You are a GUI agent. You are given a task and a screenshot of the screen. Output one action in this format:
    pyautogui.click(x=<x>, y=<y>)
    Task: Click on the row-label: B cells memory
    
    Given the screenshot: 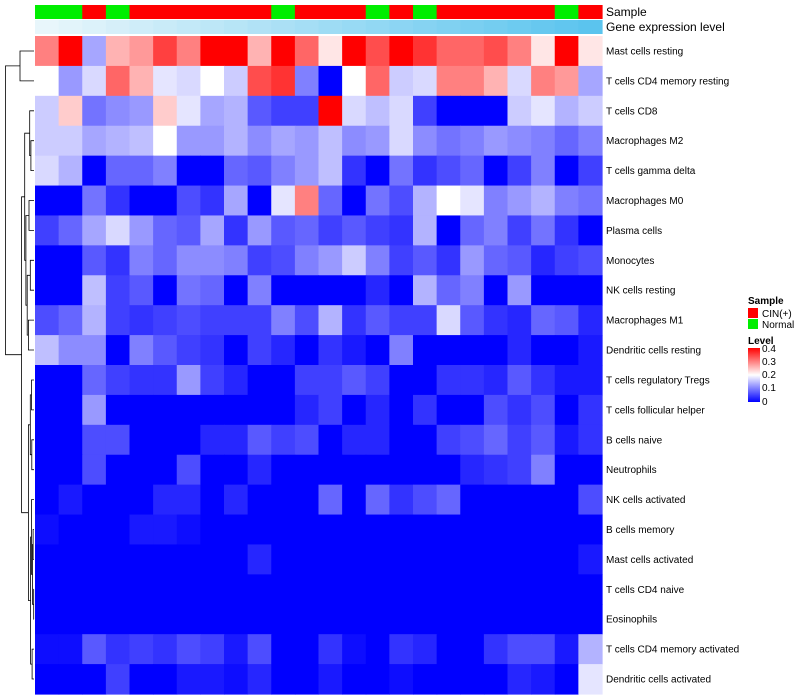 What is the action you would take?
    pyautogui.click(x=640, y=530)
    